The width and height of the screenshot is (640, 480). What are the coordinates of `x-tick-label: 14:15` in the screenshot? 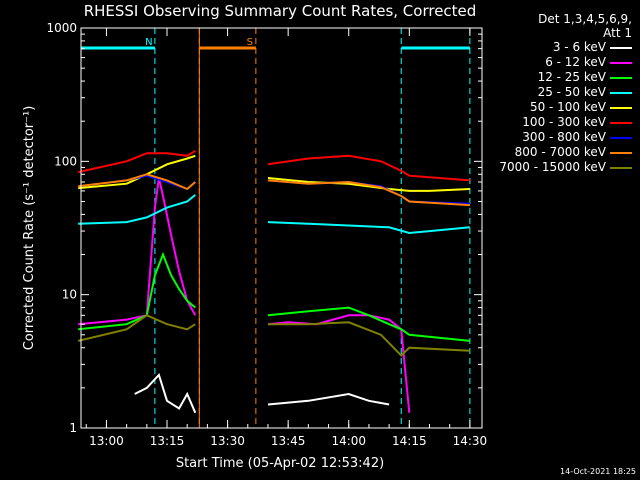 It's located at (409, 441).